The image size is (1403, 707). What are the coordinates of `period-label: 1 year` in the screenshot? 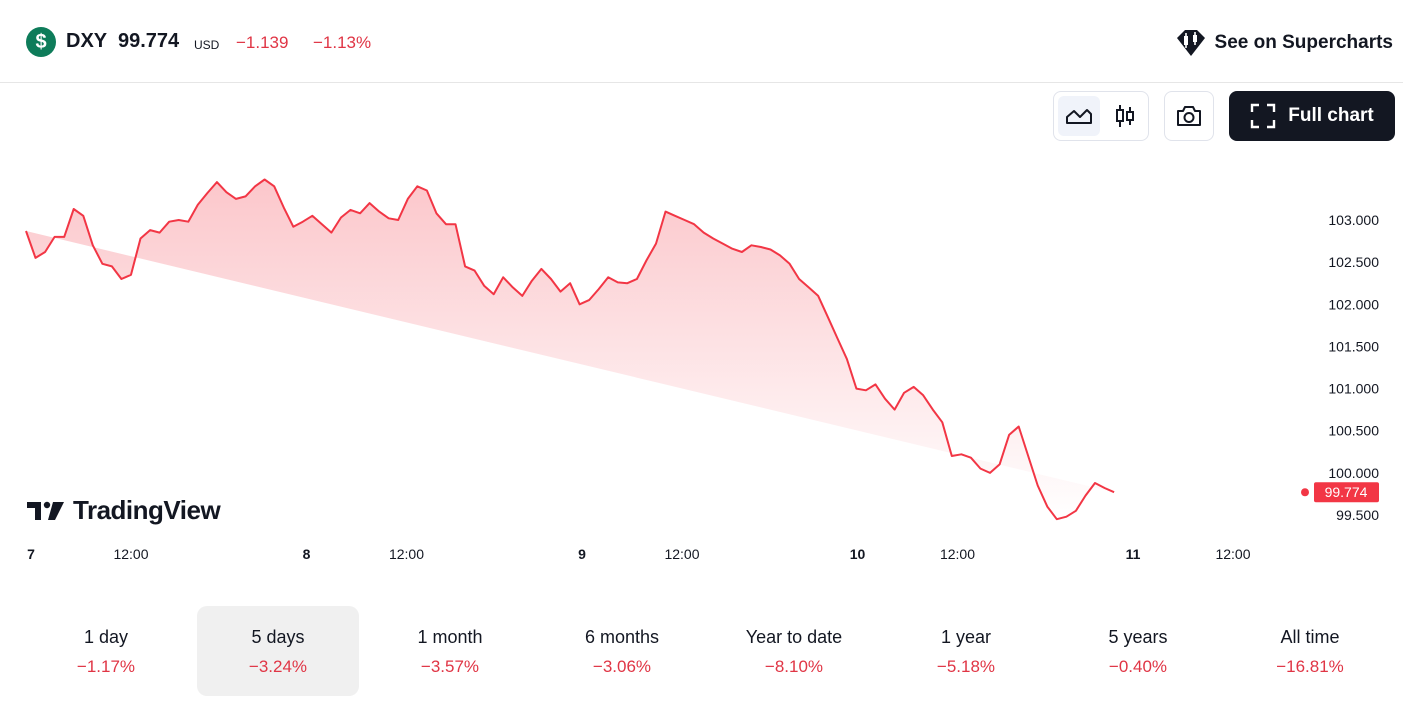 It's located at (966, 637).